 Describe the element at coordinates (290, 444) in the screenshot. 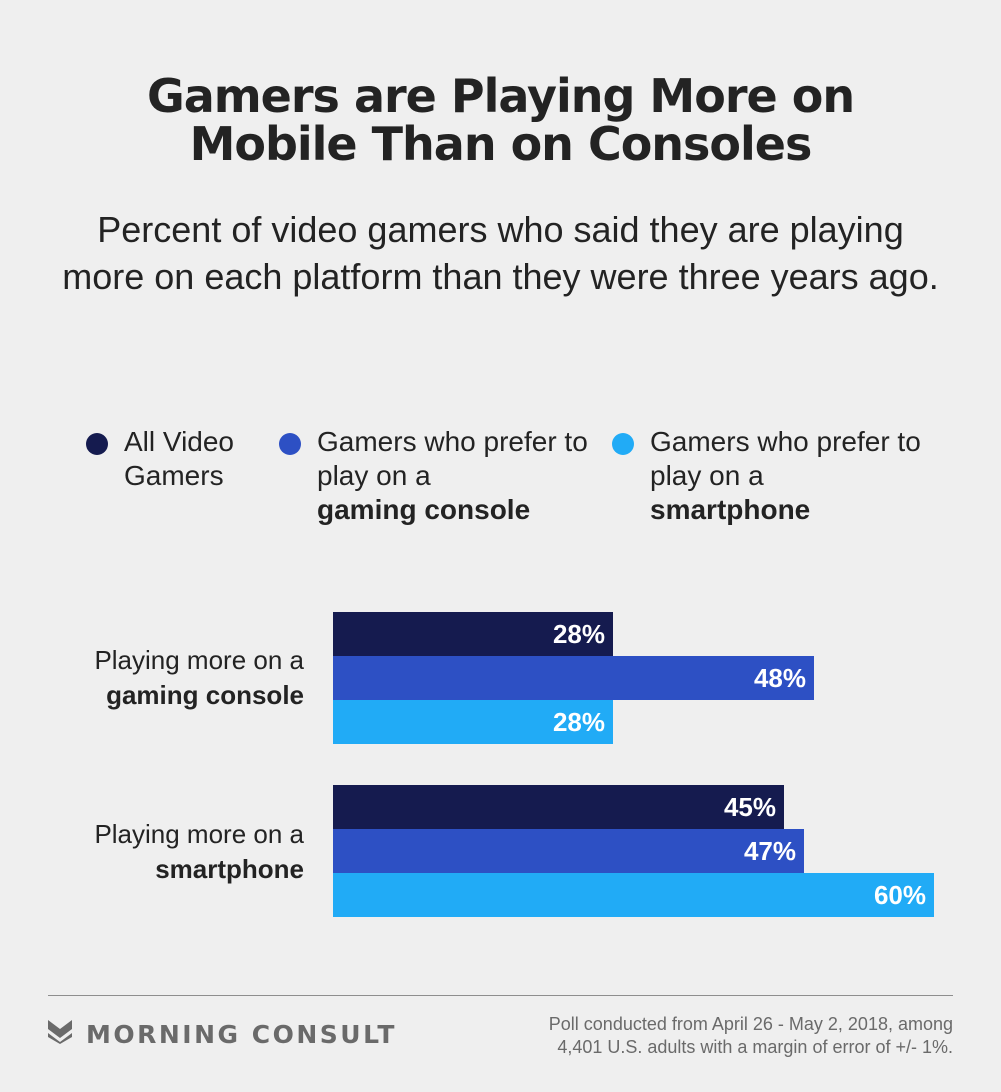

I see `legend-swatch-console-gamers` at that location.